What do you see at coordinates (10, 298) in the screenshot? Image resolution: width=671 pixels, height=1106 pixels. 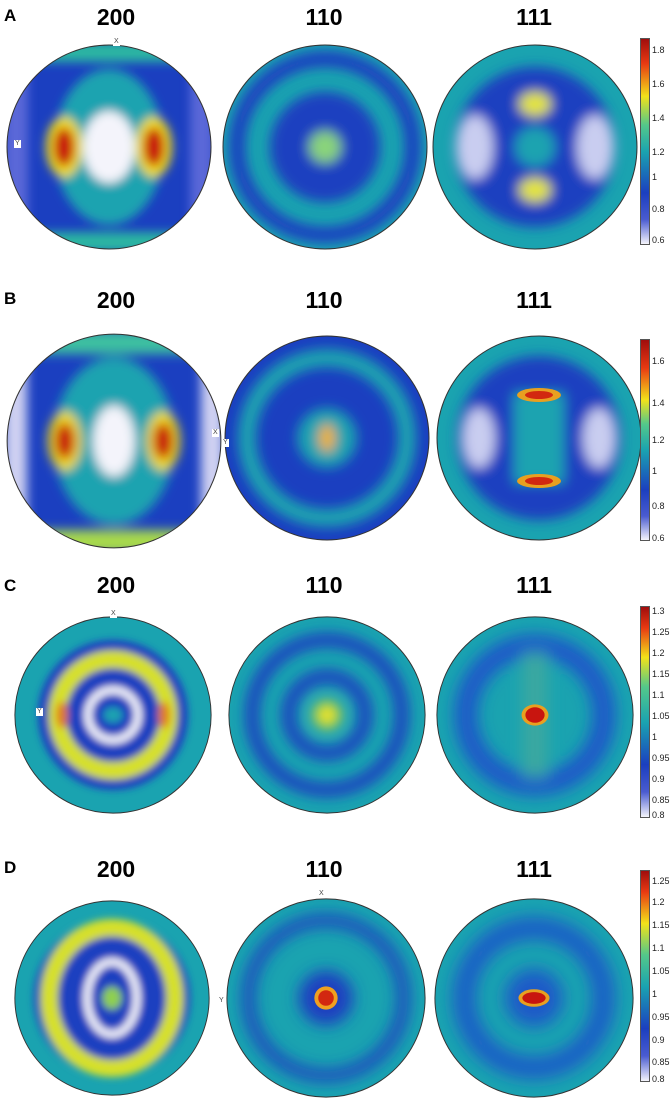 I see `panel-letter: B` at bounding box center [10, 298].